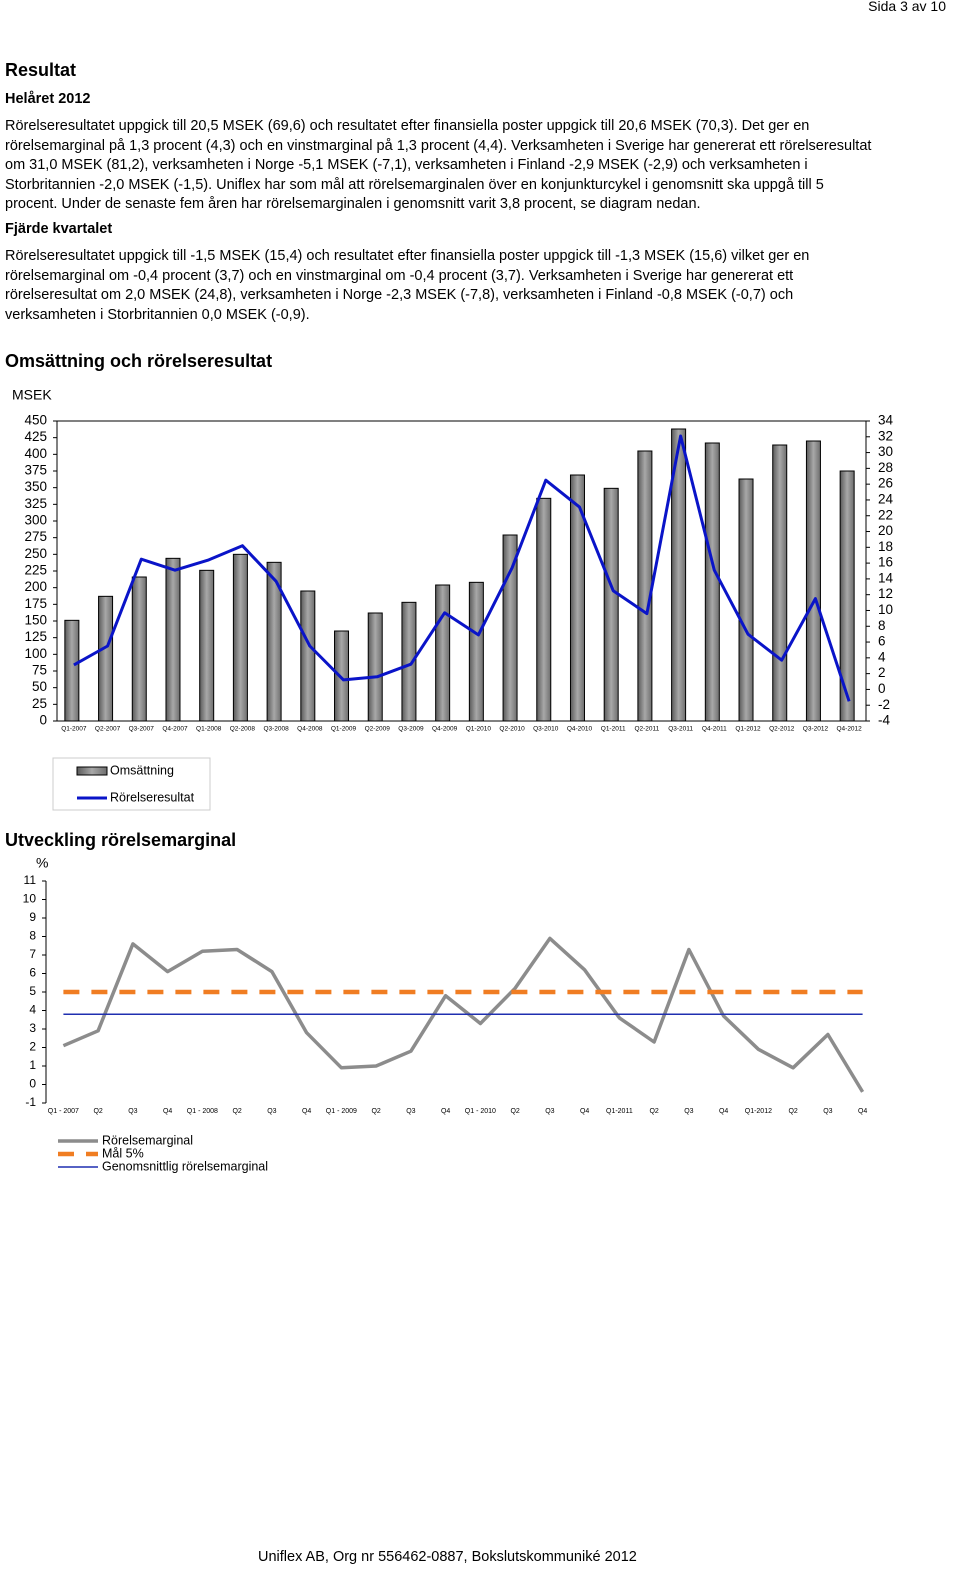  What do you see at coordinates (885, 562) in the screenshot?
I see `y2-tick-label: 16` at bounding box center [885, 562].